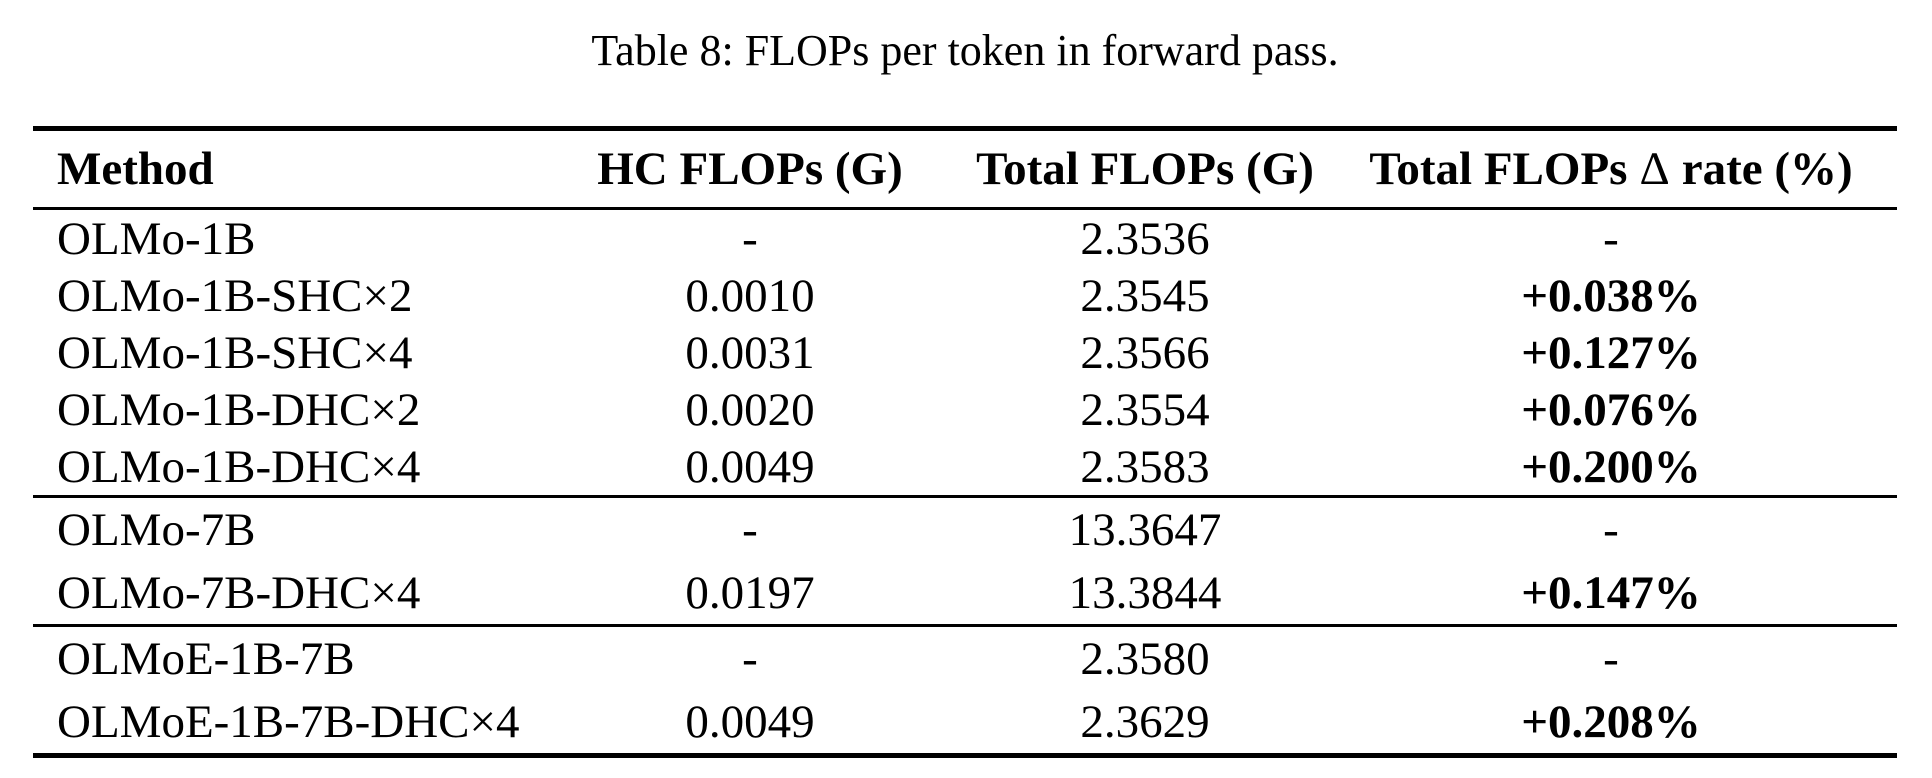  I want to click on delta-header-prefix: Total FLOPs, so click(1498, 169).